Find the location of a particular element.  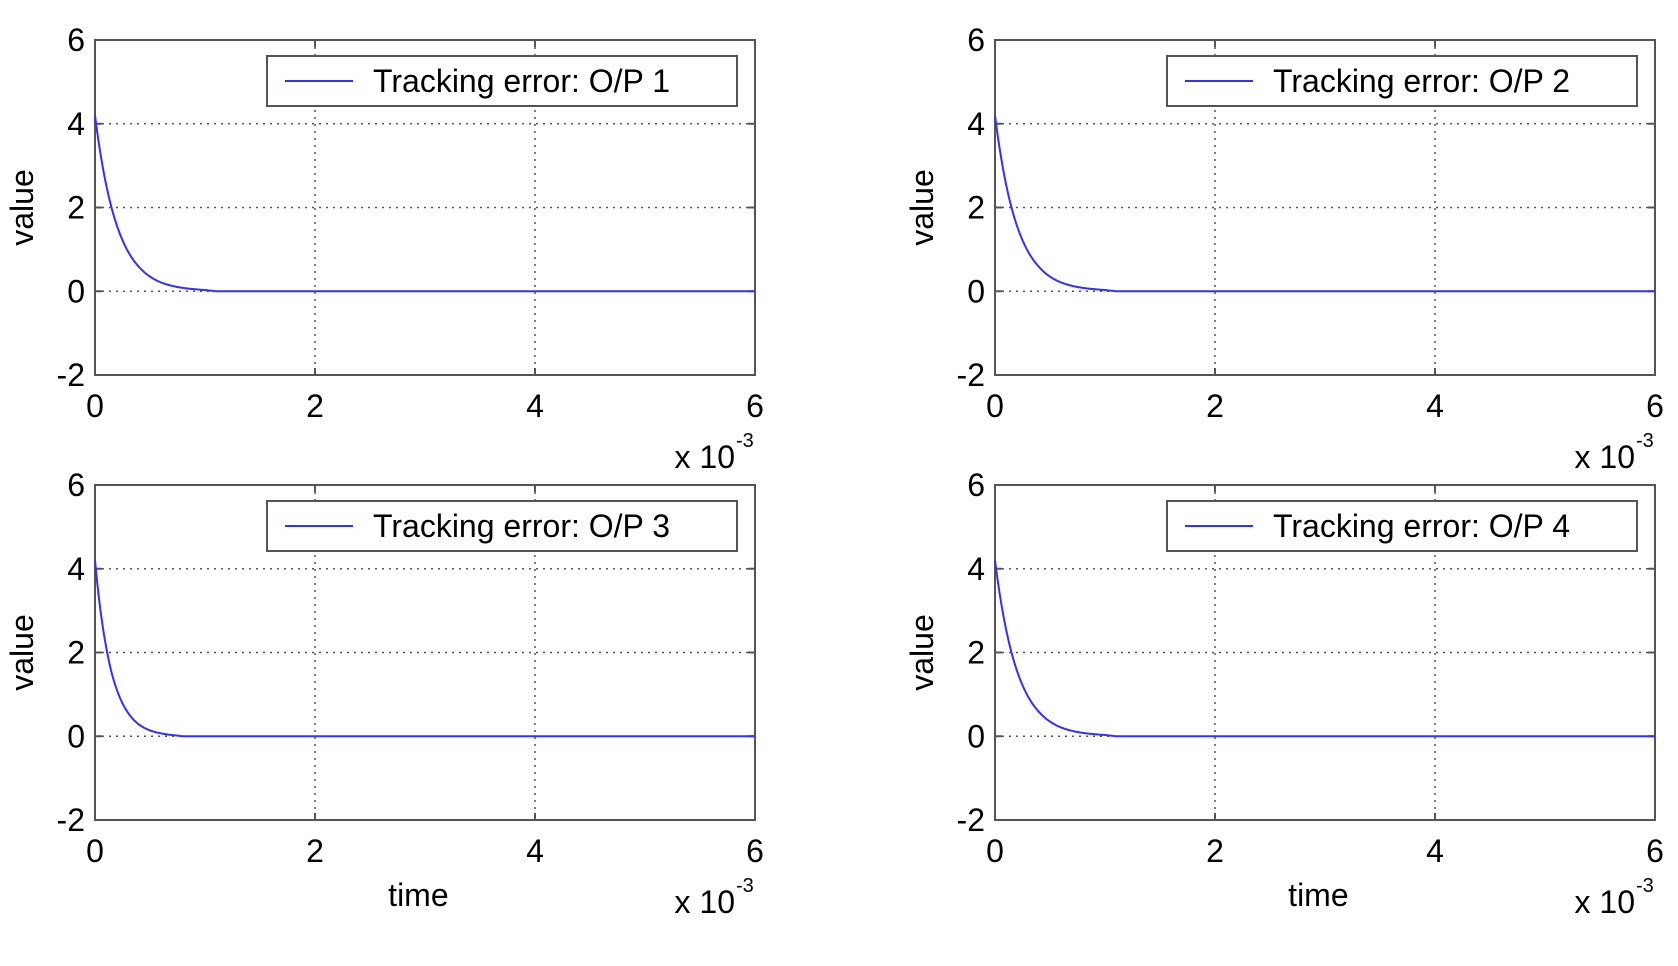

legend: Tracking error: O/P 4 is located at coordinates (1402, 526).